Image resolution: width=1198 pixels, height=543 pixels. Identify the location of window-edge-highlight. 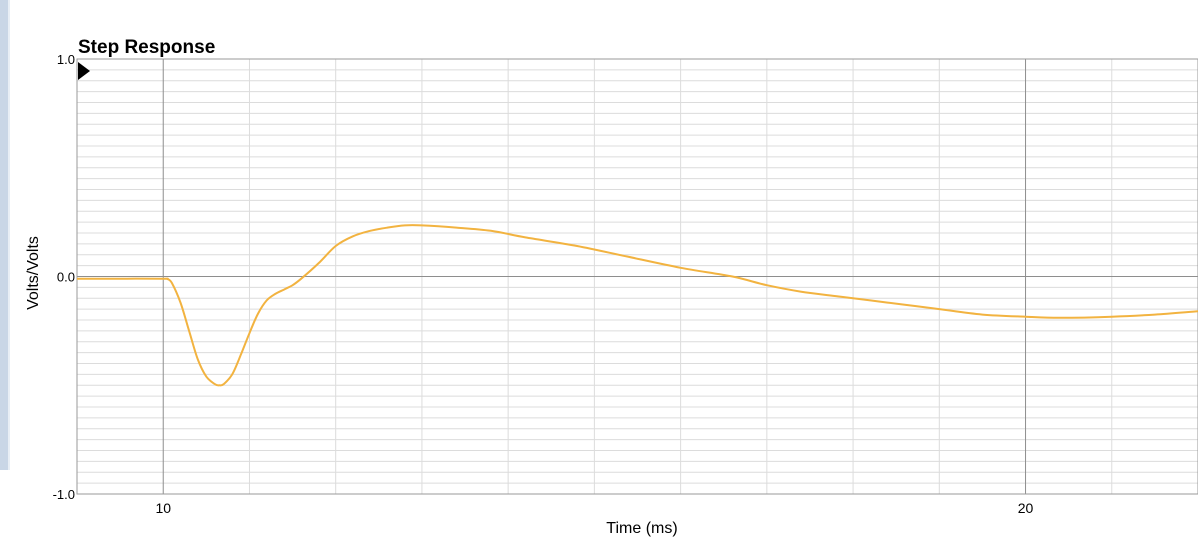
(9, 235).